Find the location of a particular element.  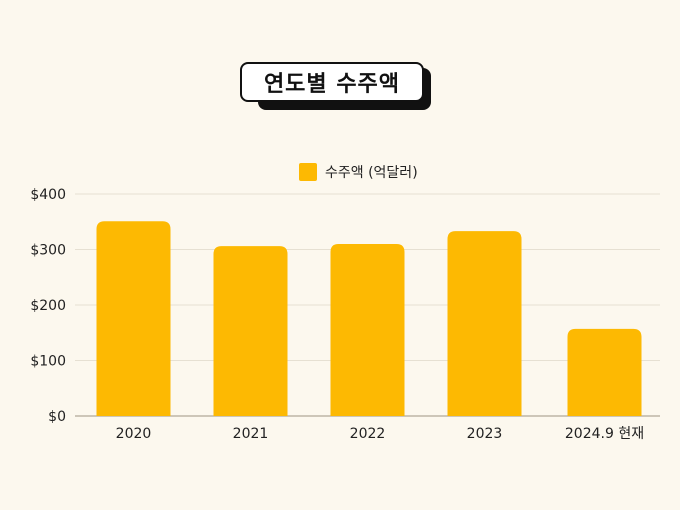

x-tick-label: 2021 is located at coordinates (251, 434).